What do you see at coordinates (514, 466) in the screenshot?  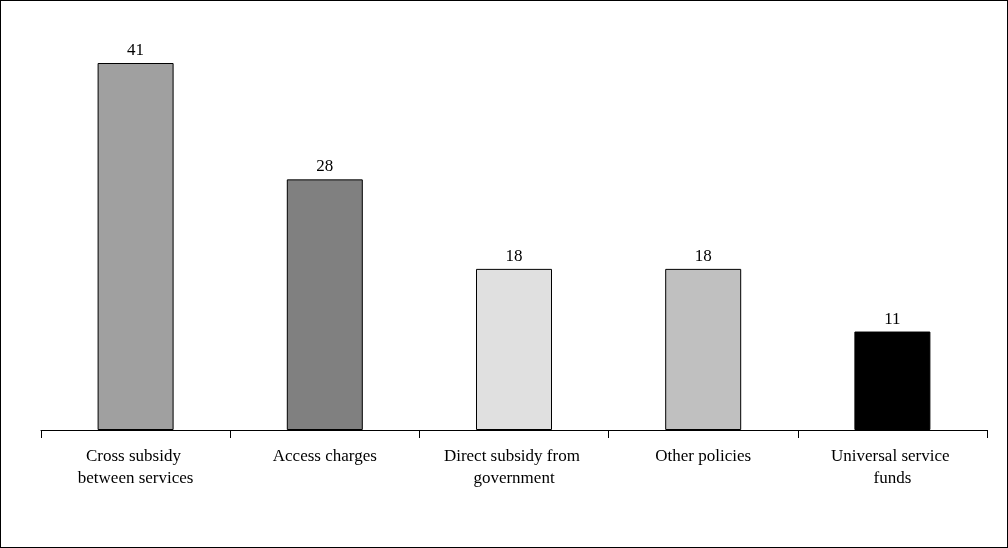 I see `x-tick-label: Direct subsidy from government` at bounding box center [514, 466].